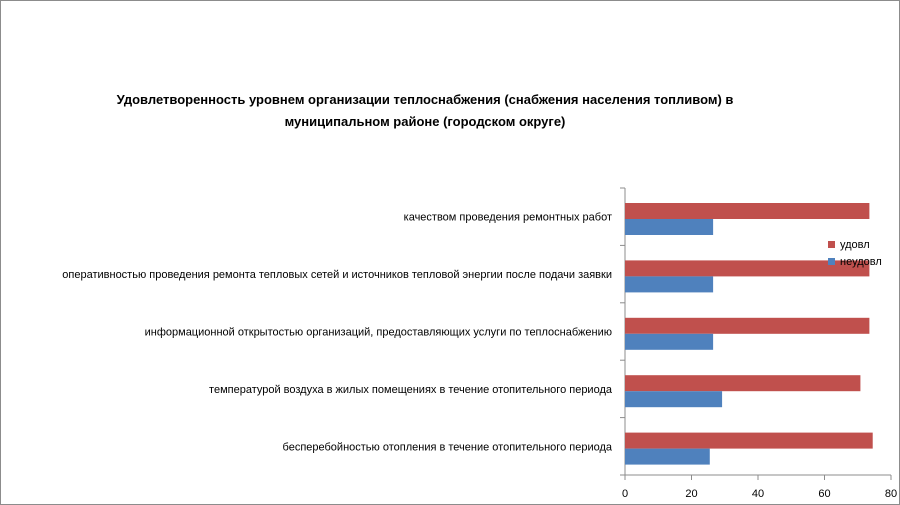 The width and height of the screenshot is (900, 505). Describe the element at coordinates (855, 245) in the screenshot. I see `legend-label-1: удовл` at that location.